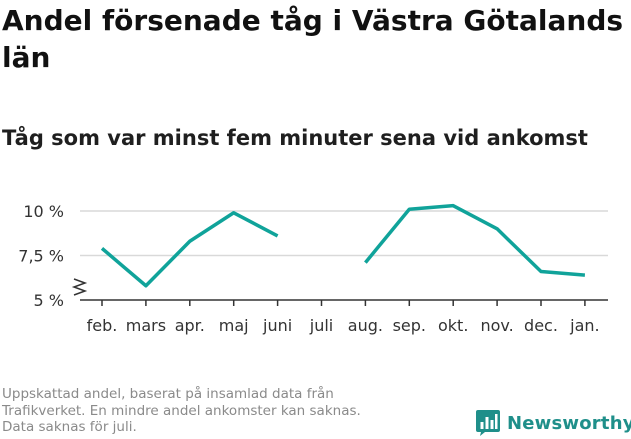 This screenshot has width=631, height=439. What do you see at coordinates (41, 256) in the screenshot?
I see `y-tick-label: 7,5 %` at bounding box center [41, 256].